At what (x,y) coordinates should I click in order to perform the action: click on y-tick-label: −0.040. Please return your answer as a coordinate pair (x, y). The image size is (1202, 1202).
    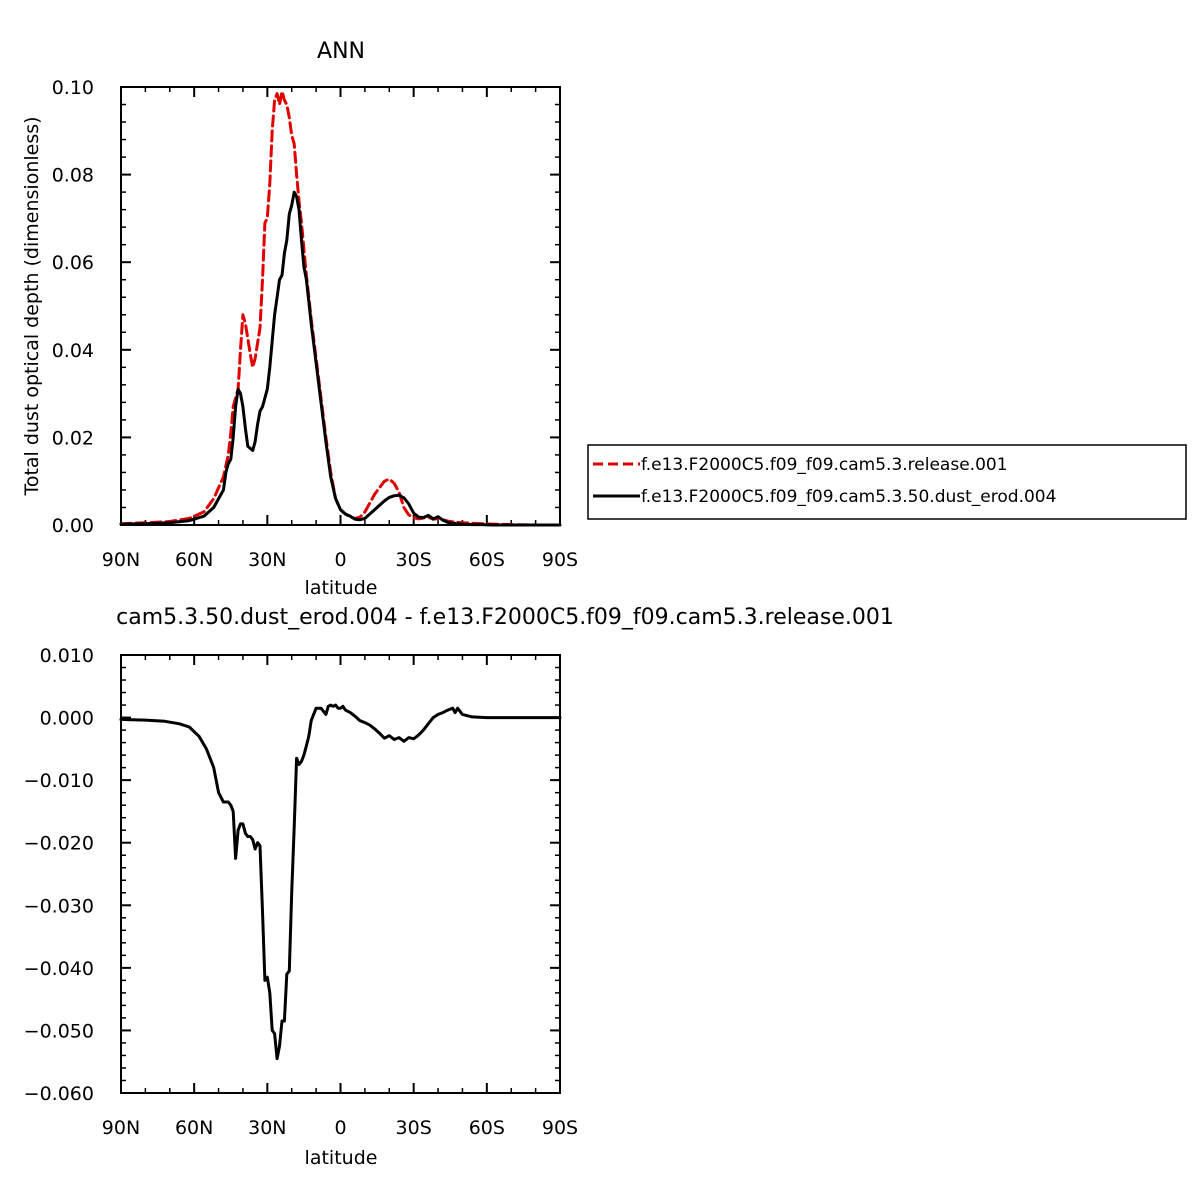
    Looking at the image, I should click on (59, 969).